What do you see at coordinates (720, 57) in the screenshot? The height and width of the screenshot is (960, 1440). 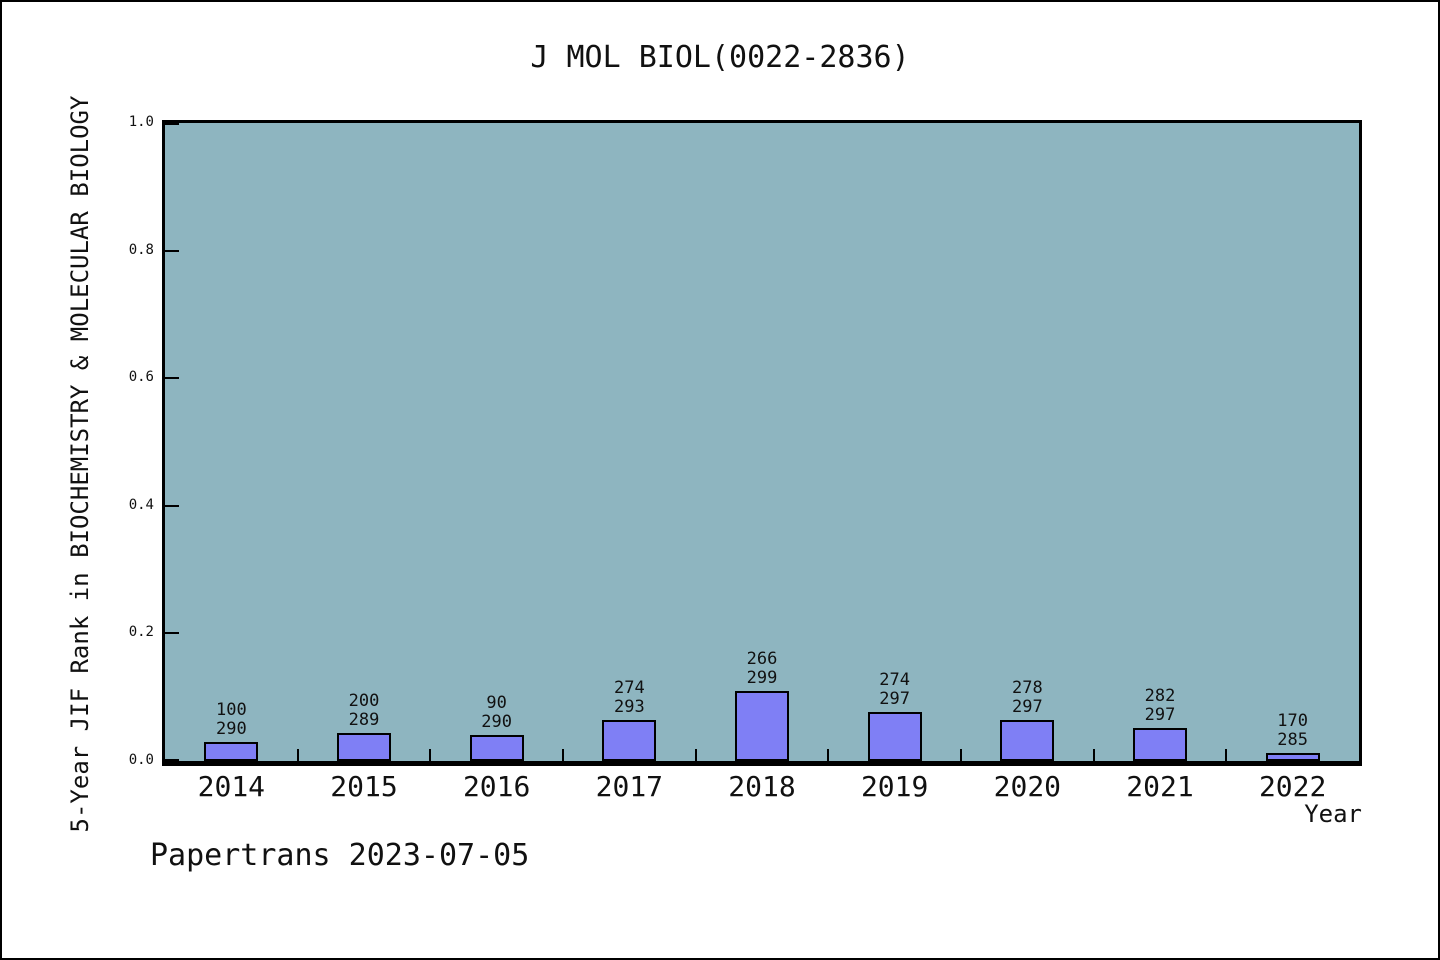 I see `chart-title: J MOL BIOL(0022-2836)` at bounding box center [720, 57].